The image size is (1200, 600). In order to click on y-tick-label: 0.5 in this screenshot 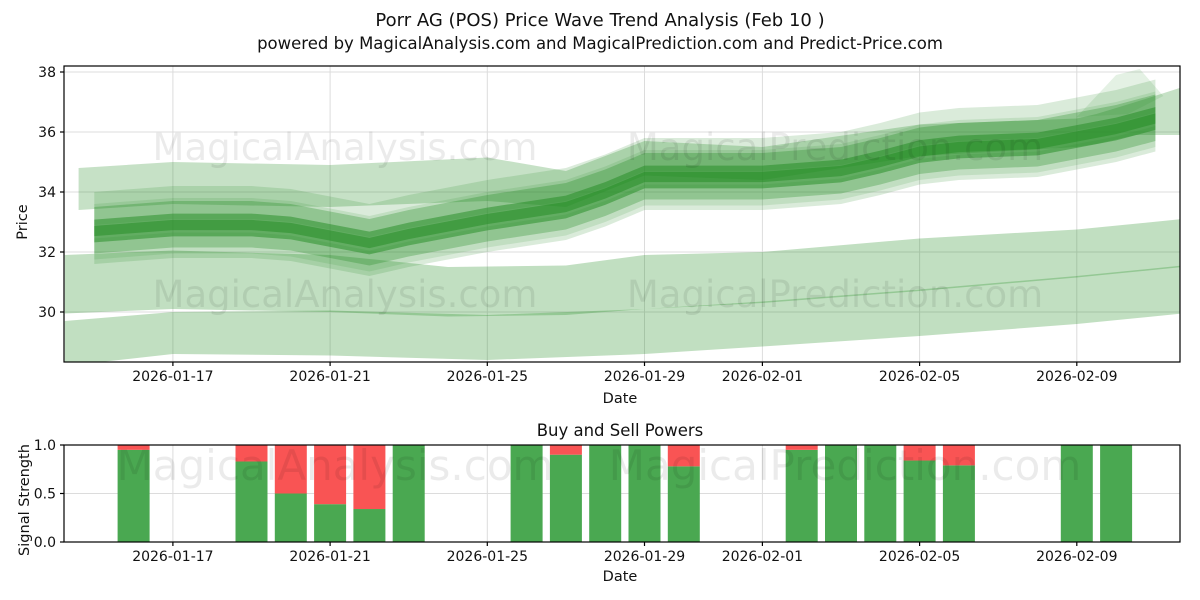, I will do `click(45, 495)`.